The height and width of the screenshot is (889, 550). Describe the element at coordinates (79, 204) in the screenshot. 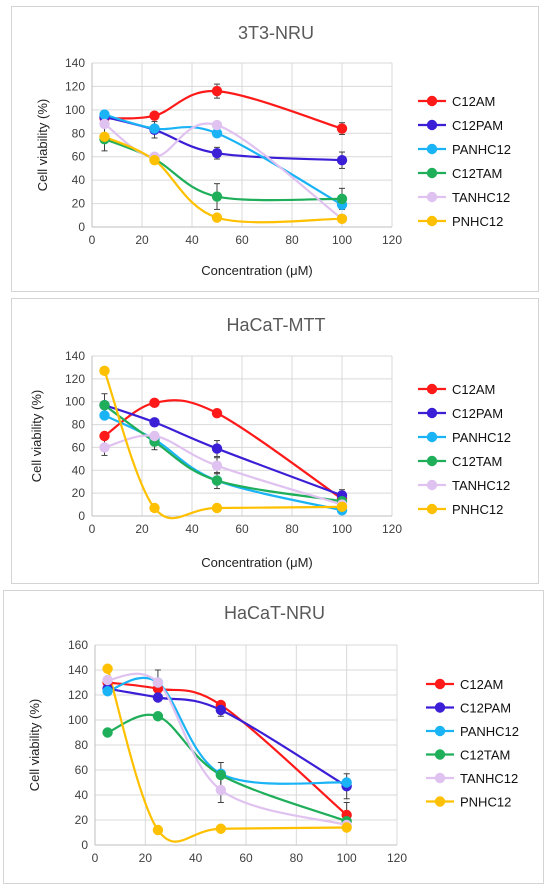

I see `y-tick-label: 20` at that location.